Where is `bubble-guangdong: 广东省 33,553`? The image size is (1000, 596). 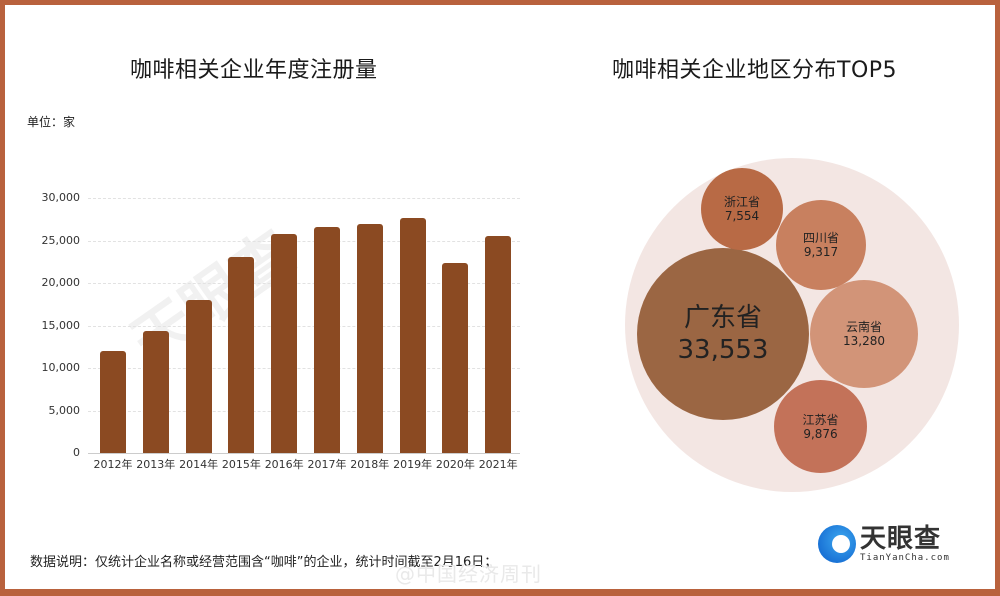
bubble-guangdong: 广东省 33,553 is located at coordinates (723, 334).